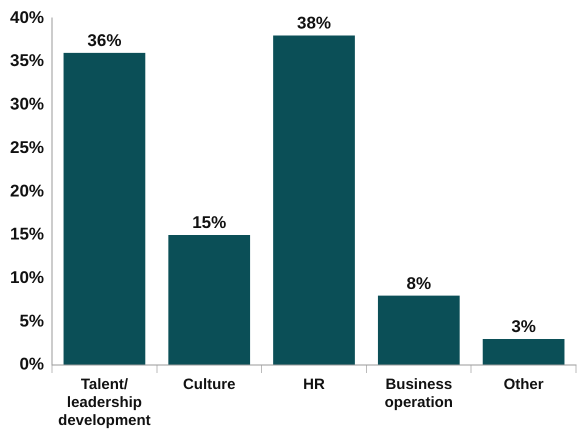 The image size is (582, 435). I want to click on data-label: 36%, so click(104, 40).